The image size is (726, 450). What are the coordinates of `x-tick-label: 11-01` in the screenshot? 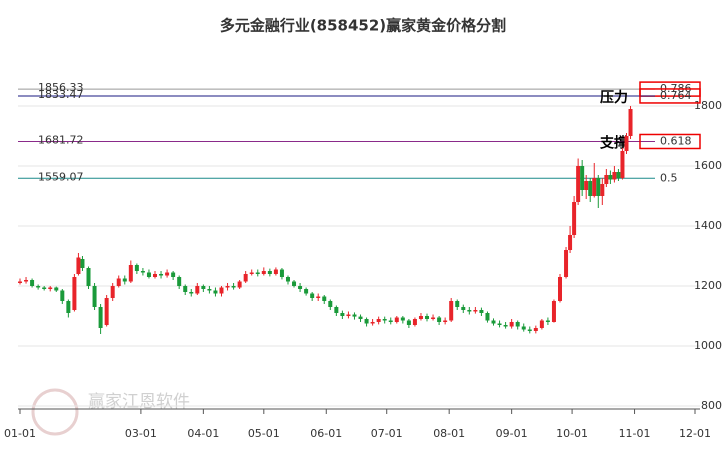 It's located at (635, 433).